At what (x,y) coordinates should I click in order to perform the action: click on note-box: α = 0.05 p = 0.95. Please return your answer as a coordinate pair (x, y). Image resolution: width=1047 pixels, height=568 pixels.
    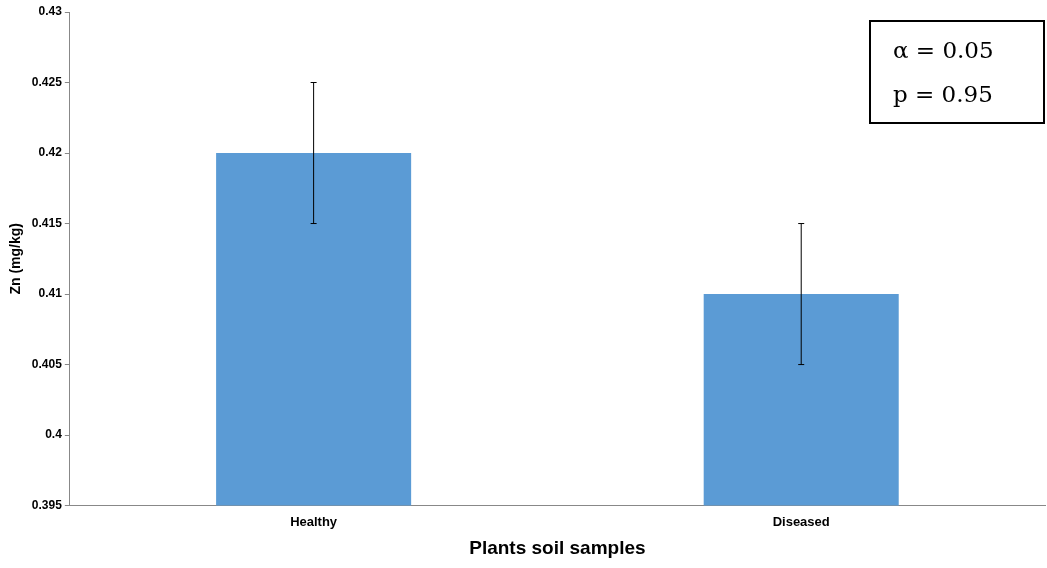
    Looking at the image, I should click on (957, 72).